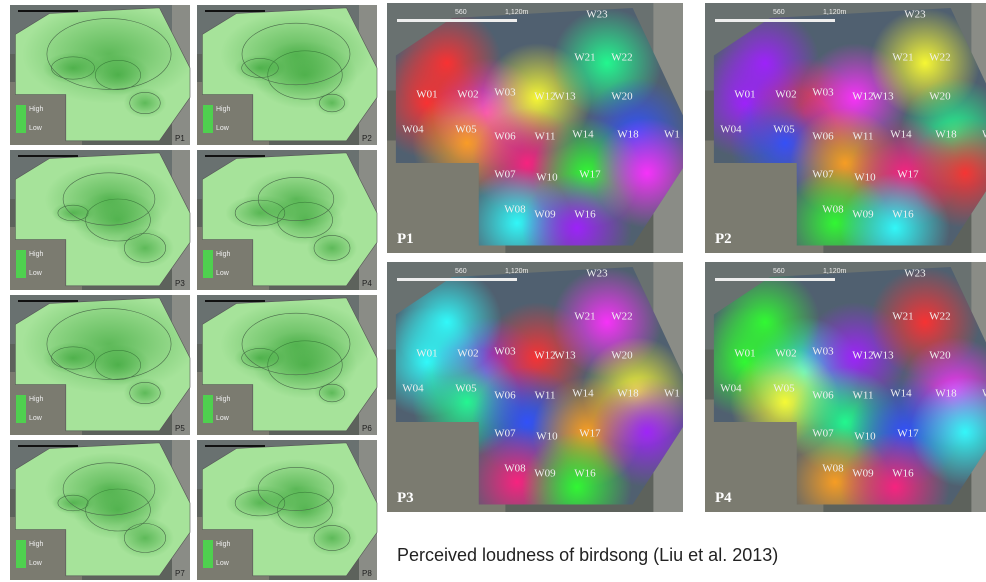 This screenshot has height=582, width=986. I want to click on panel-label: P8, so click(367, 573).